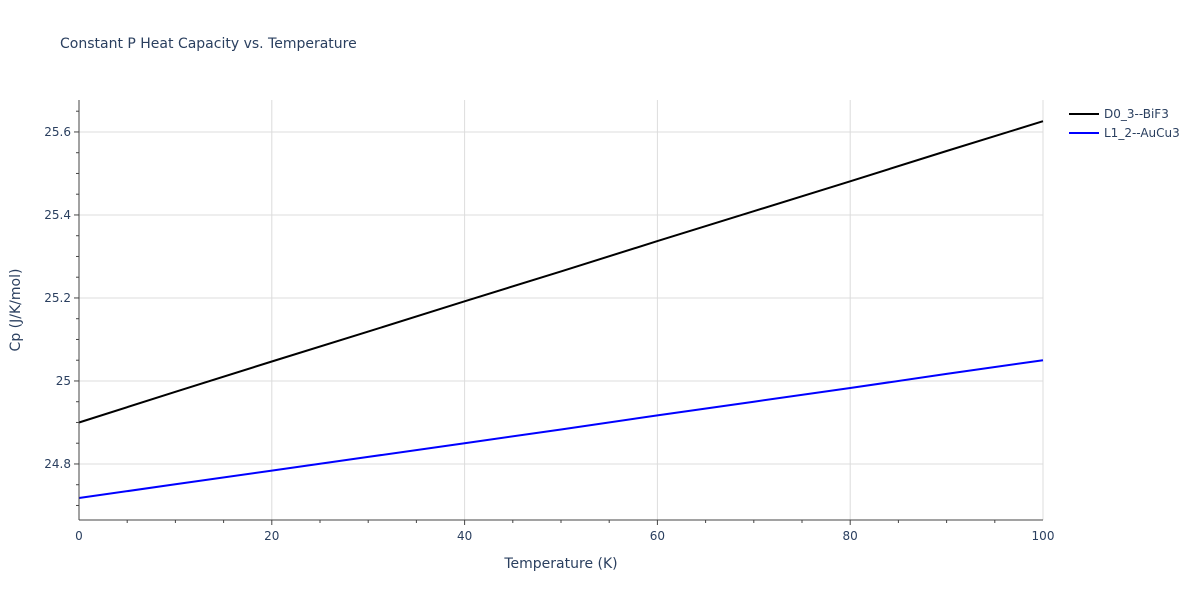  I want to click on y-tick-label: 24.8, so click(57, 464).